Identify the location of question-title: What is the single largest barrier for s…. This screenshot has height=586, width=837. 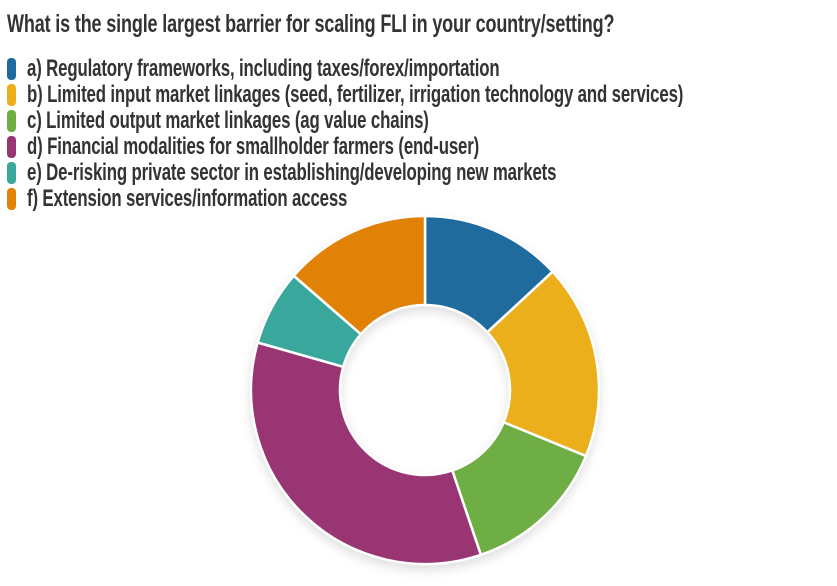
(311, 24).